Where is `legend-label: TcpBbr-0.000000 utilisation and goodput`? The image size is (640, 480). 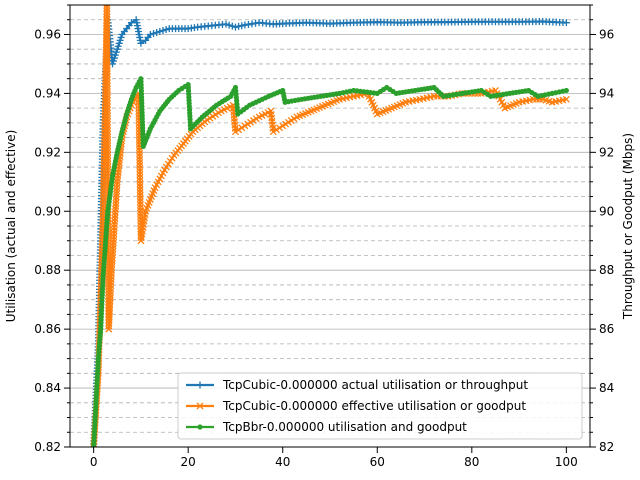
legend-label: TcpBbr-0.000000 utilisation and goodput is located at coordinates (344, 427).